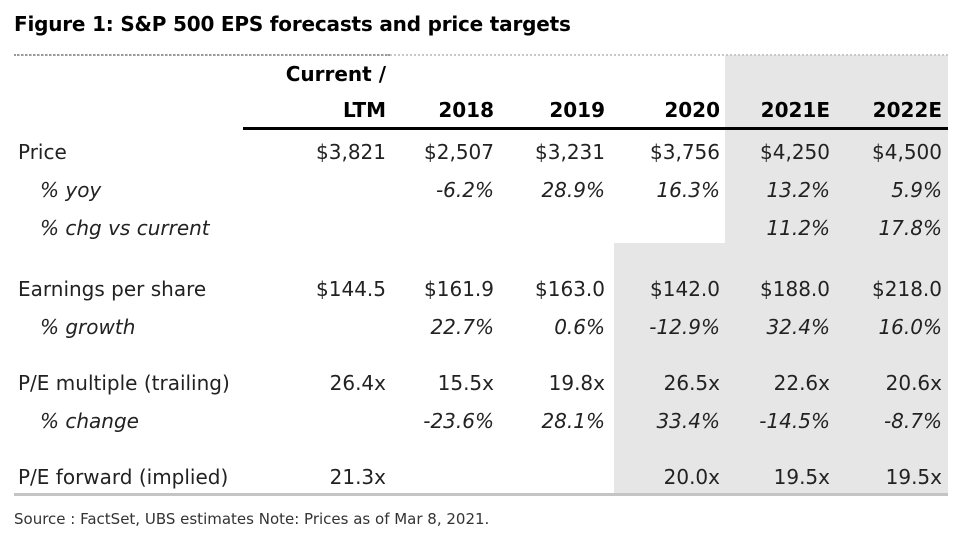 The height and width of the screenshot is (542, 966). Describe the element at coordinates (464, 190) in the screenshot. I see `cell-2018: -6.2%` at that location.